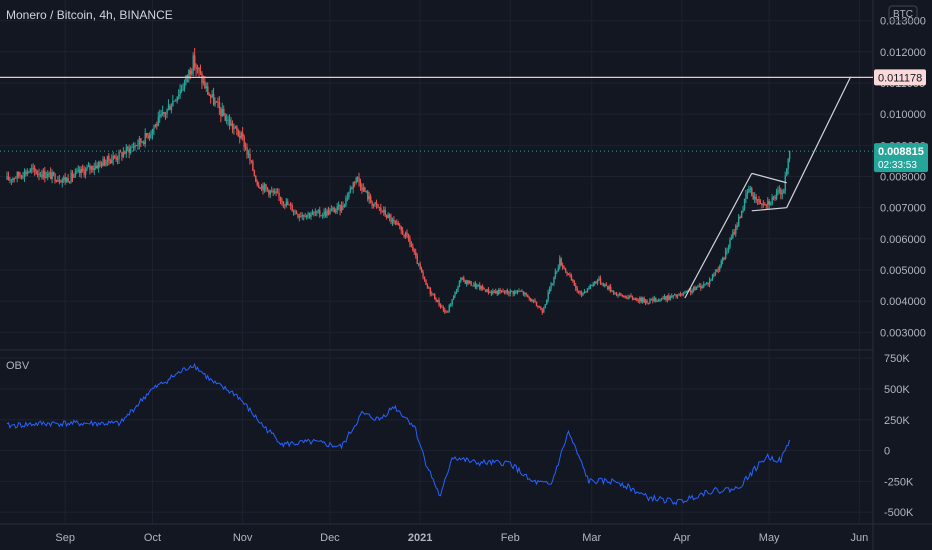 The height and width of the screenshot is (550, 932). I want to click on time-tick-label: Apr, so click(681, 538).